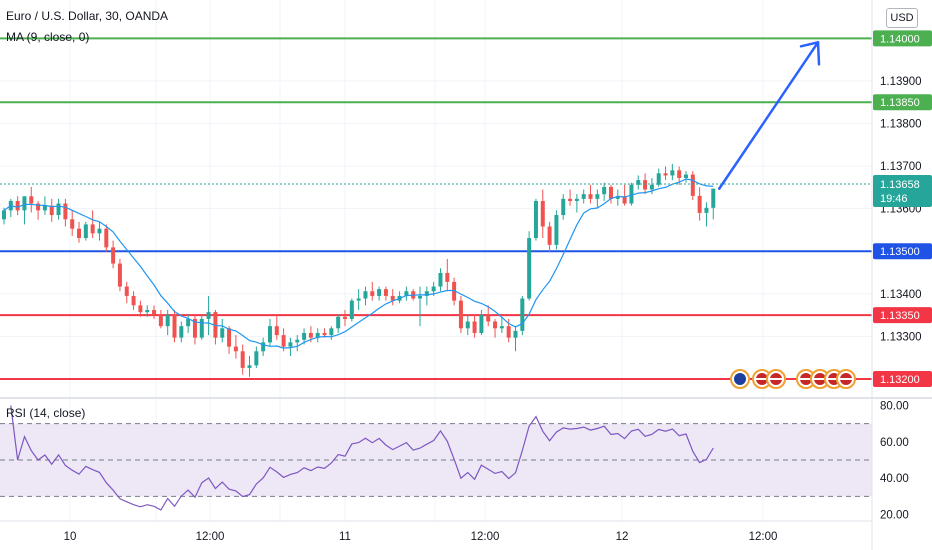 Image resolution: width=932 pixels, height=550 pixels. What do you see at coordinates (894, 460) in the screenshot?
I see `rsi-axis: 80.00 60.00 40.00 20.00` at bounding box center [894, 460].